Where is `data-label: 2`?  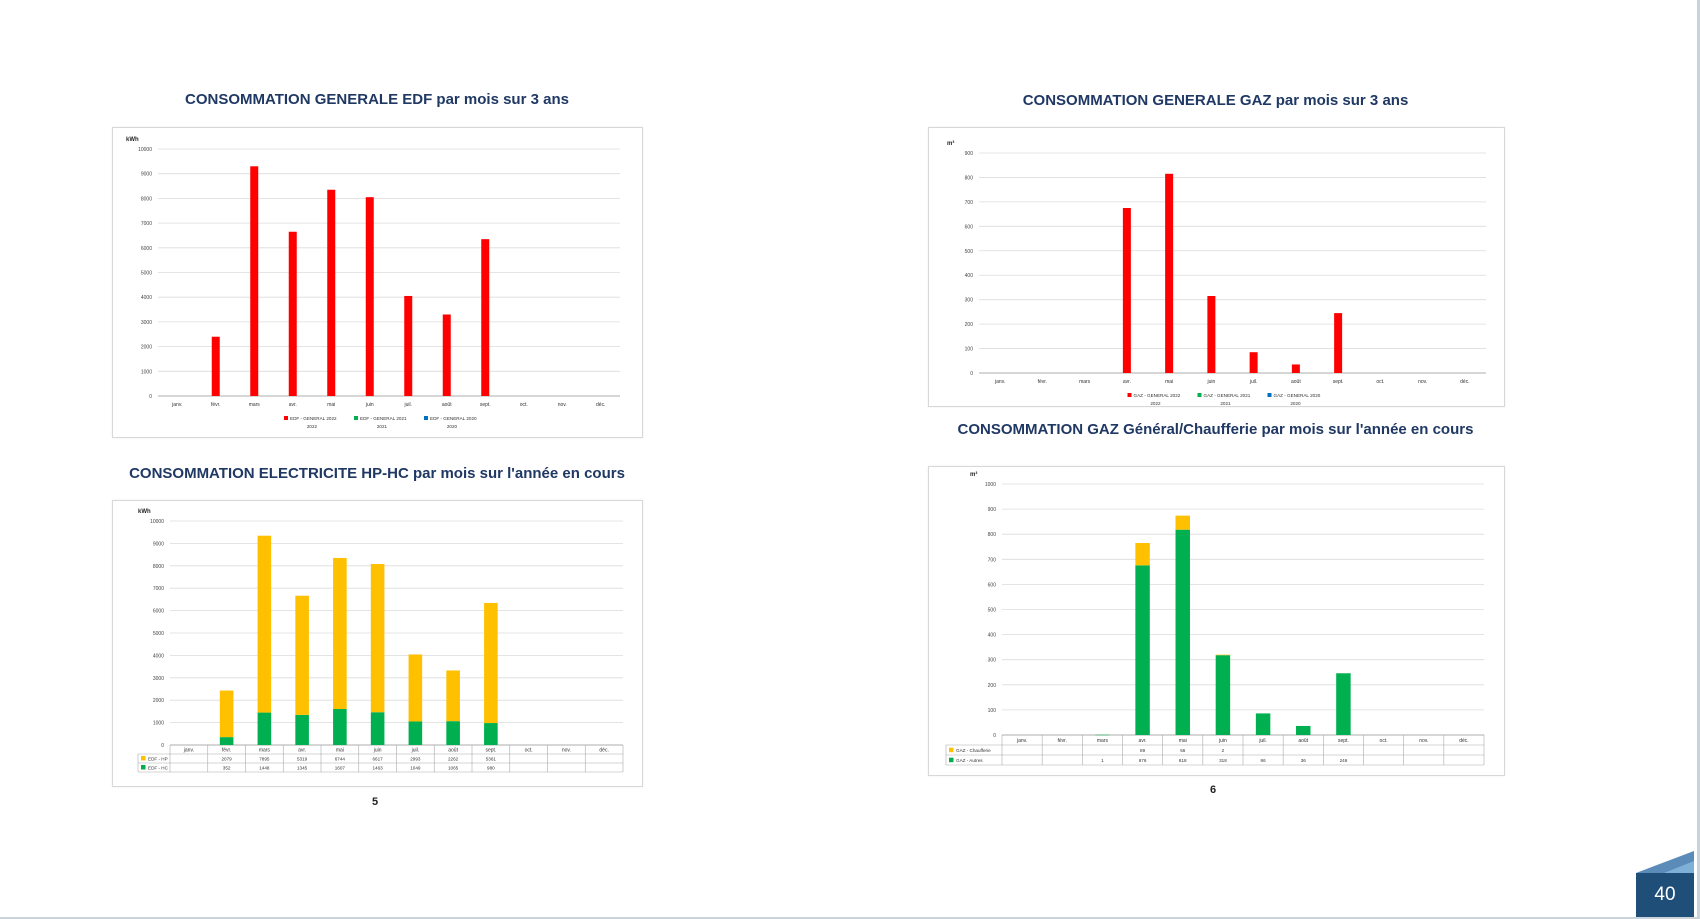 data-label: 2 is located at coordinates (1223, 750).